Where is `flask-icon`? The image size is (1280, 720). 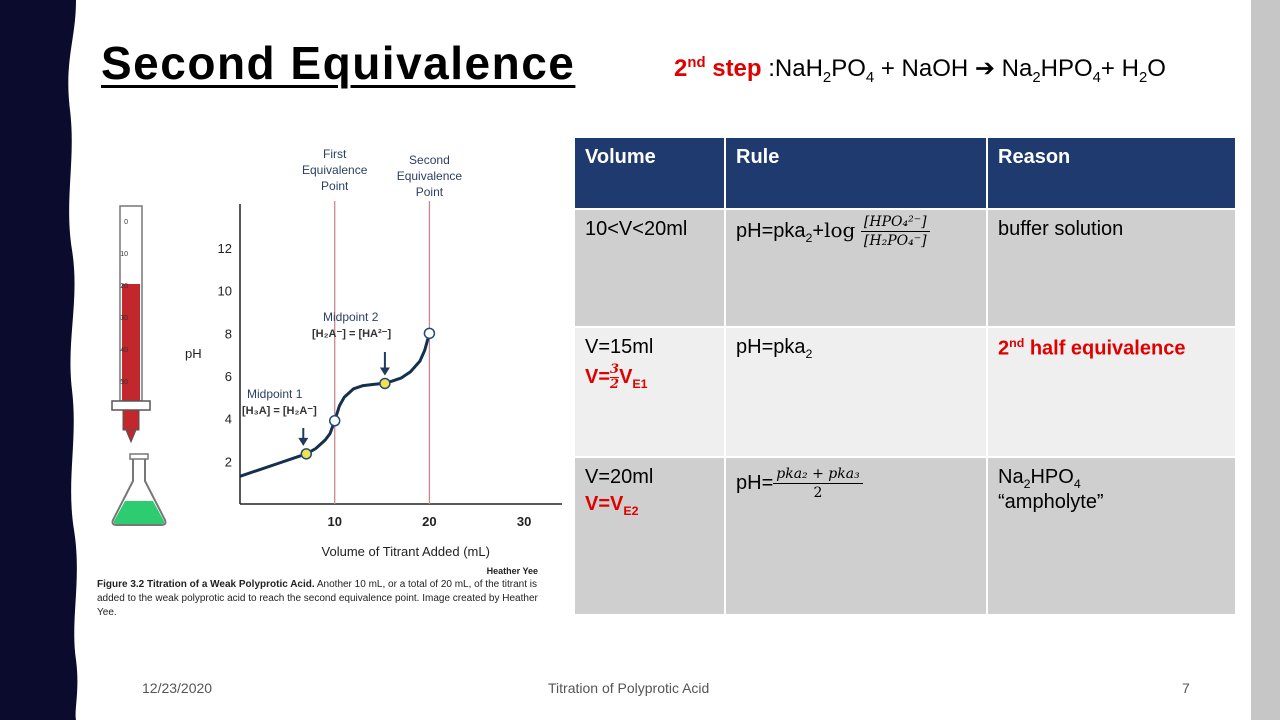 flask-icon is located at coordinates (139, 489).